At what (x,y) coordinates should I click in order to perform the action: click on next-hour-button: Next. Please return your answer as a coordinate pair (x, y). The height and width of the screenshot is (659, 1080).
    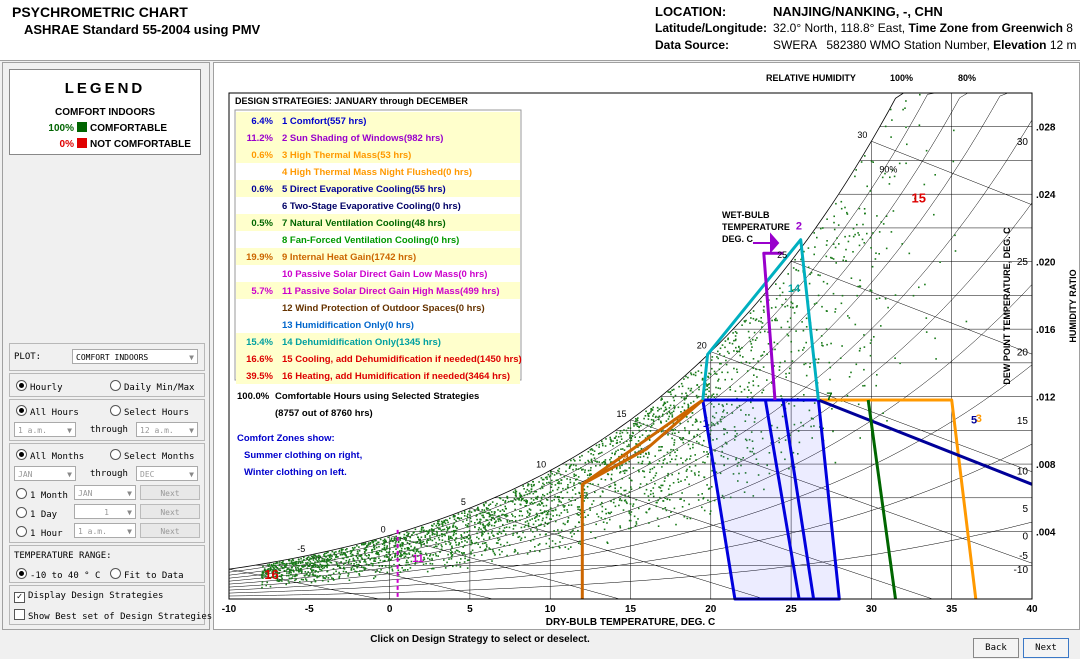
    Looking at the image, I should click on (170, 530).